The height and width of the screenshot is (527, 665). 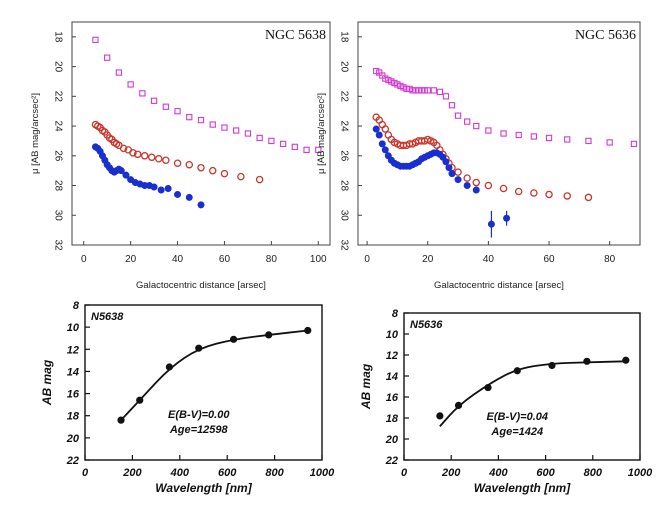 What do you see at coordinates (428, 259) in the screenshot?
I see `x-tick-label: 20` at bounding box center [428, 259].